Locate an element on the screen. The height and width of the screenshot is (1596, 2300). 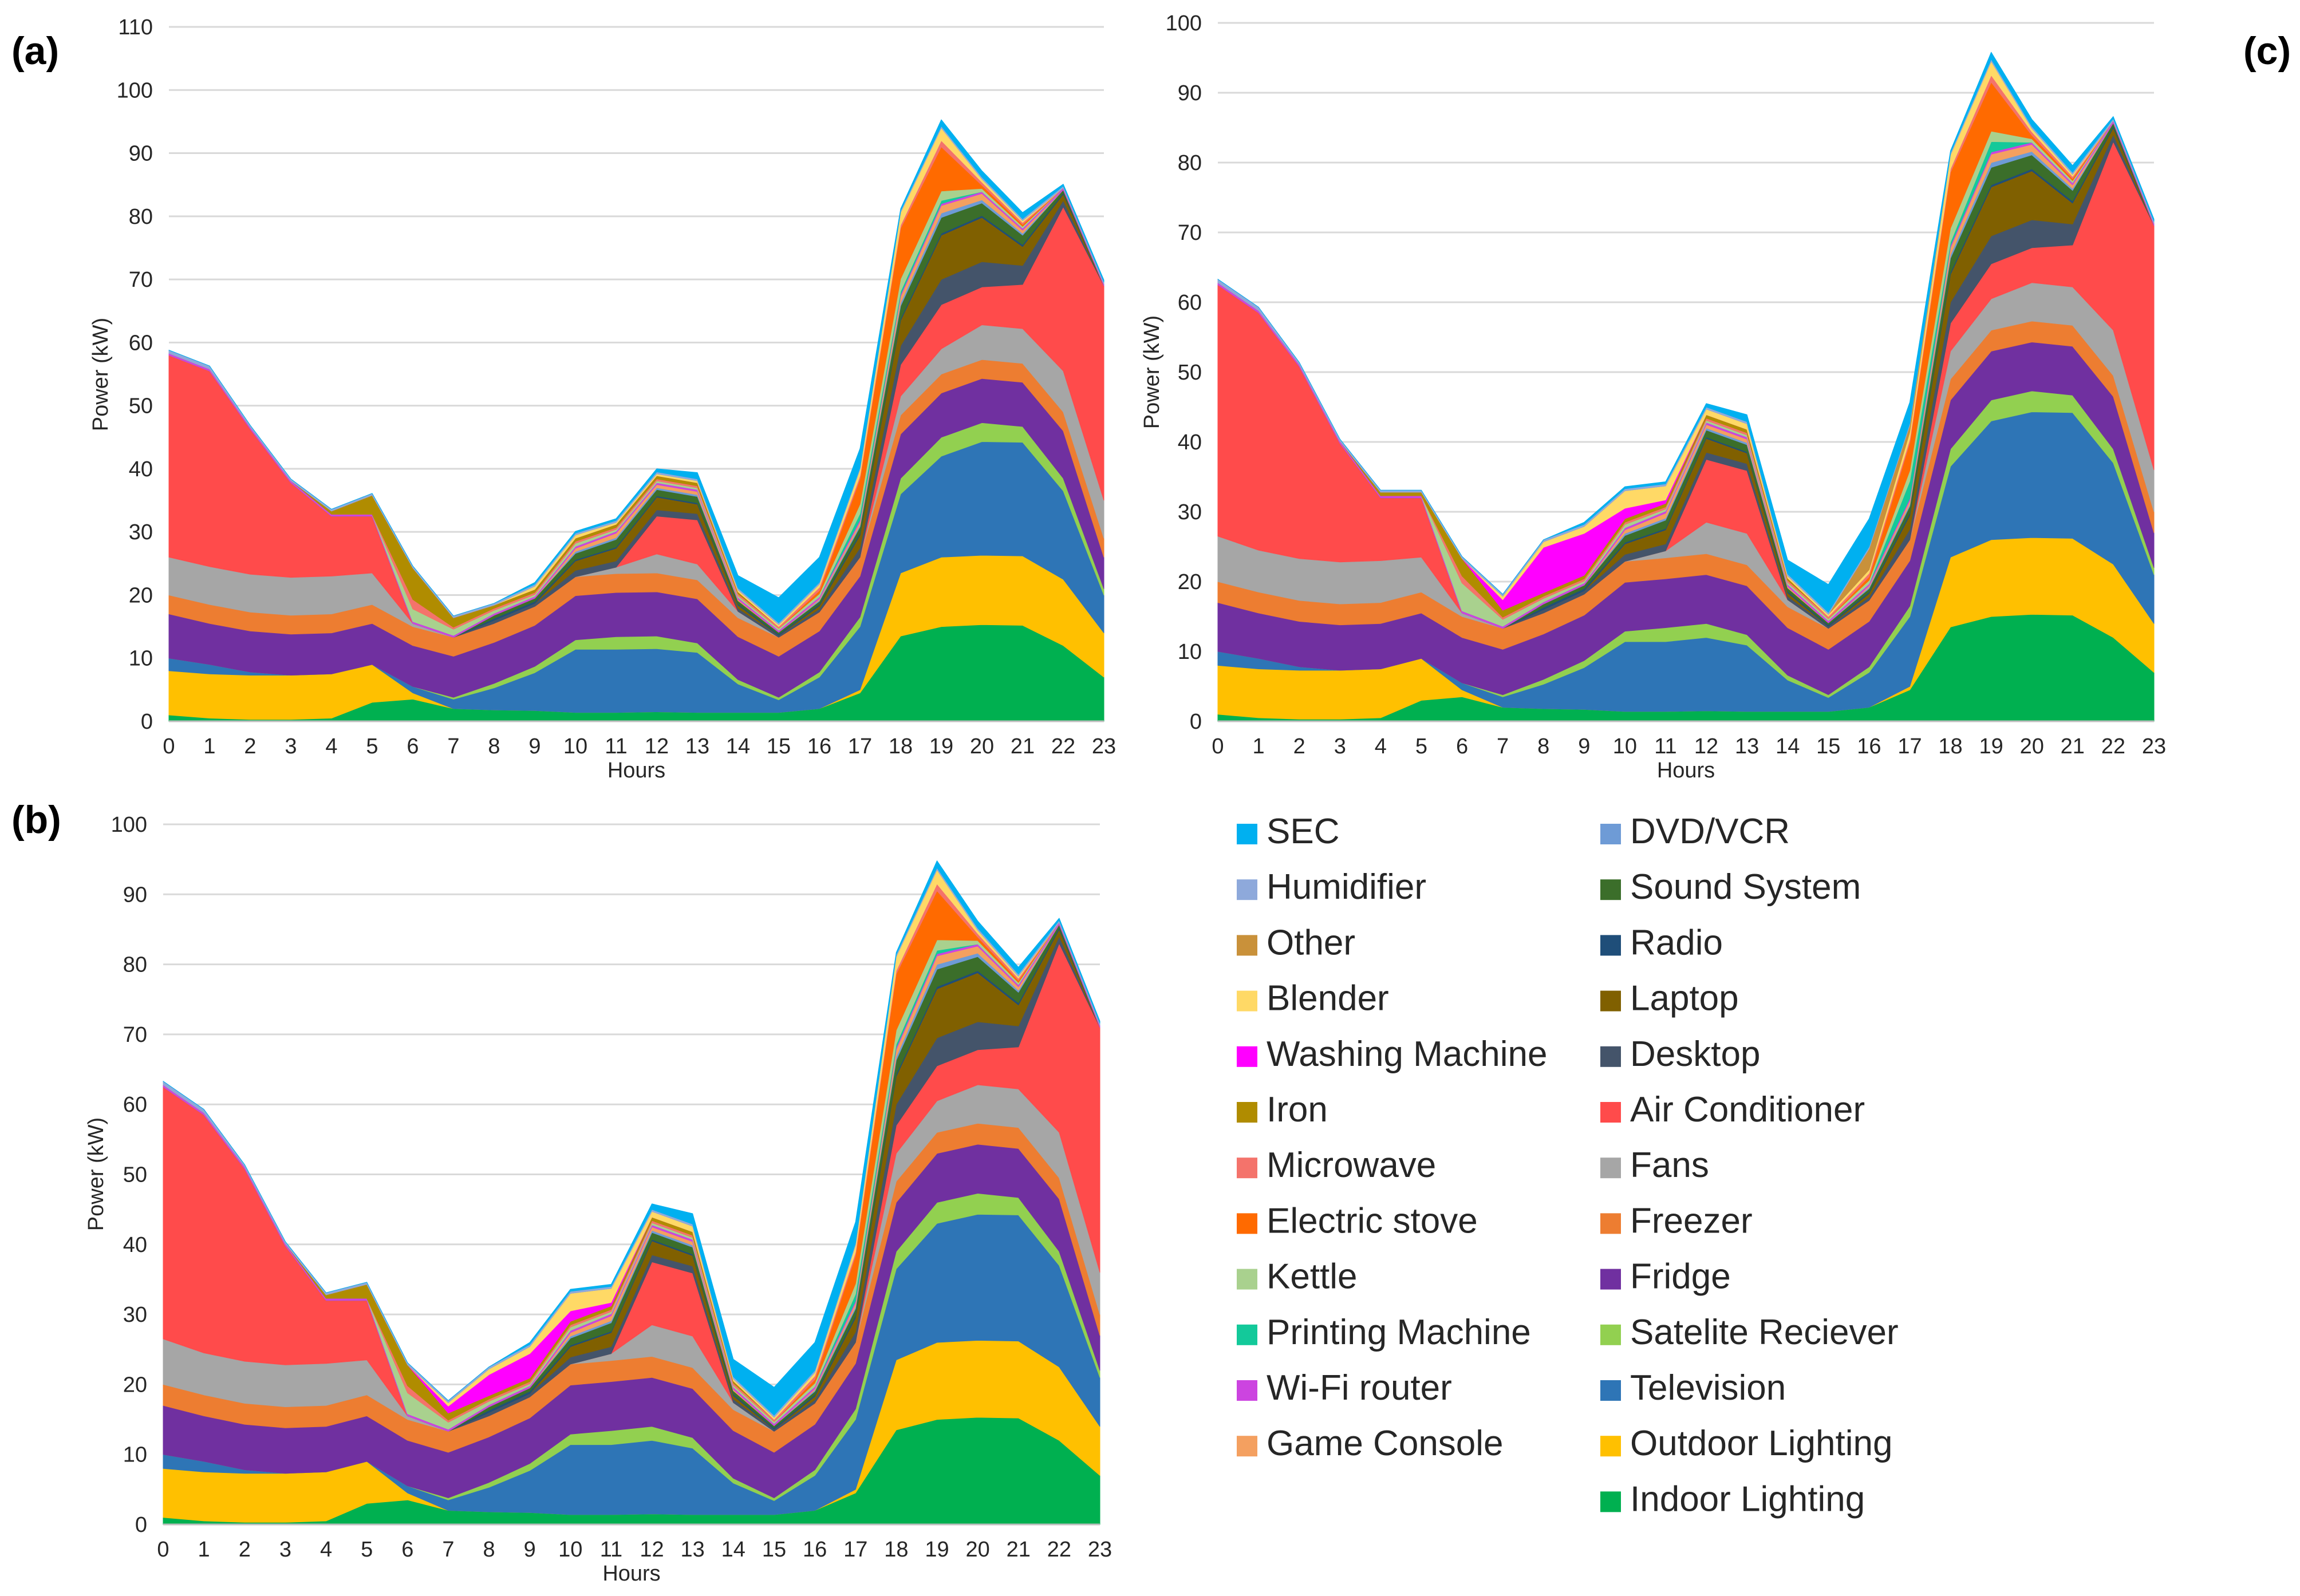
legend-item-radio: Radio is located at coordinates (1661, 943).